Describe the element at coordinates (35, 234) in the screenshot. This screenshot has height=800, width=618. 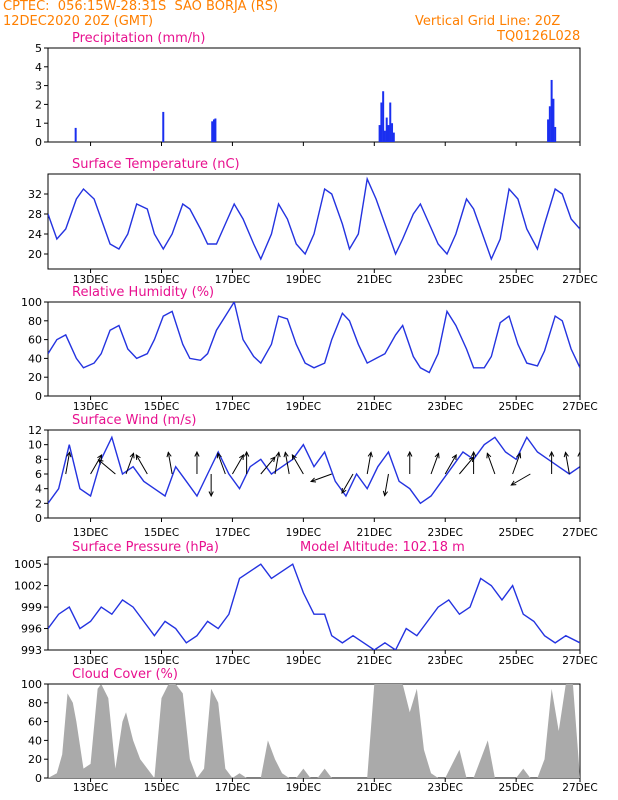
I see `temp-ytick-label: 24` at that location.